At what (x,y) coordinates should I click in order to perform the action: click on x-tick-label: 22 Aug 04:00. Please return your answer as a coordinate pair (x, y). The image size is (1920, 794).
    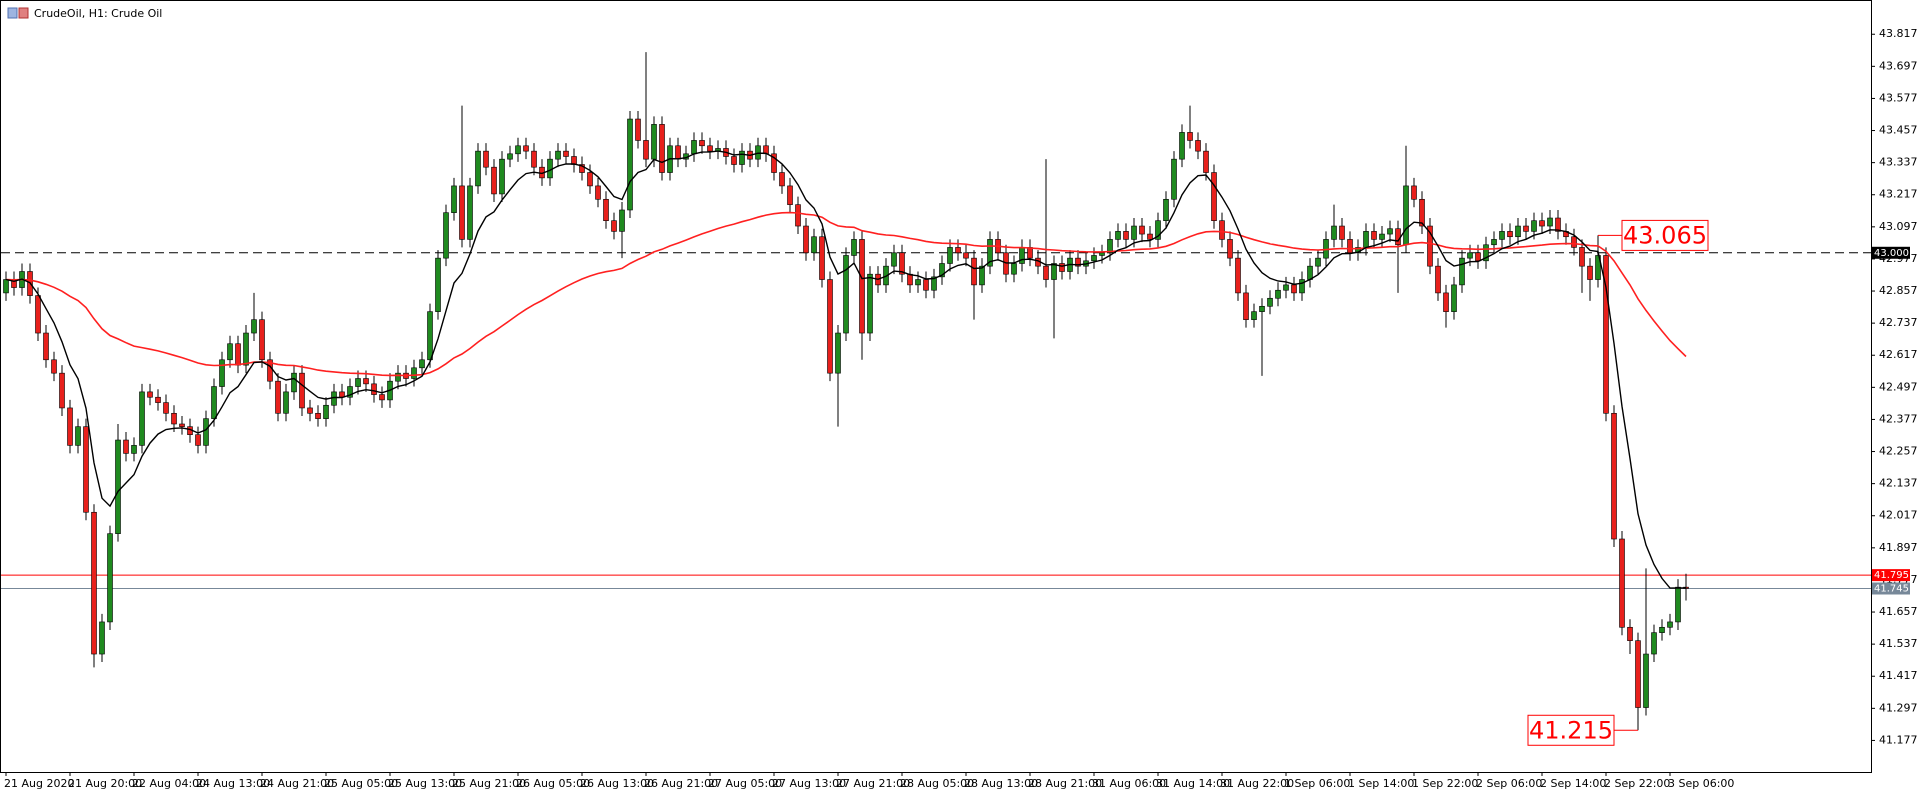
    Looking at the image, I should click on (169, 783).